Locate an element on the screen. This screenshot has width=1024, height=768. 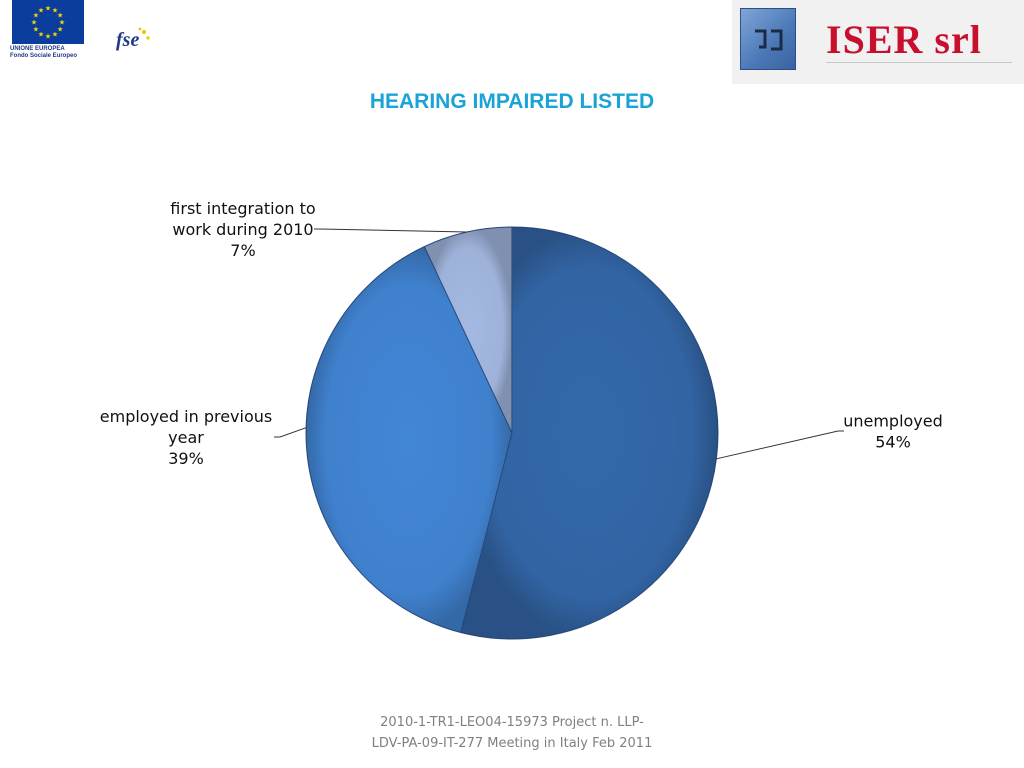
slice-value-label-1: 54% is located at coordinates (893, 442).